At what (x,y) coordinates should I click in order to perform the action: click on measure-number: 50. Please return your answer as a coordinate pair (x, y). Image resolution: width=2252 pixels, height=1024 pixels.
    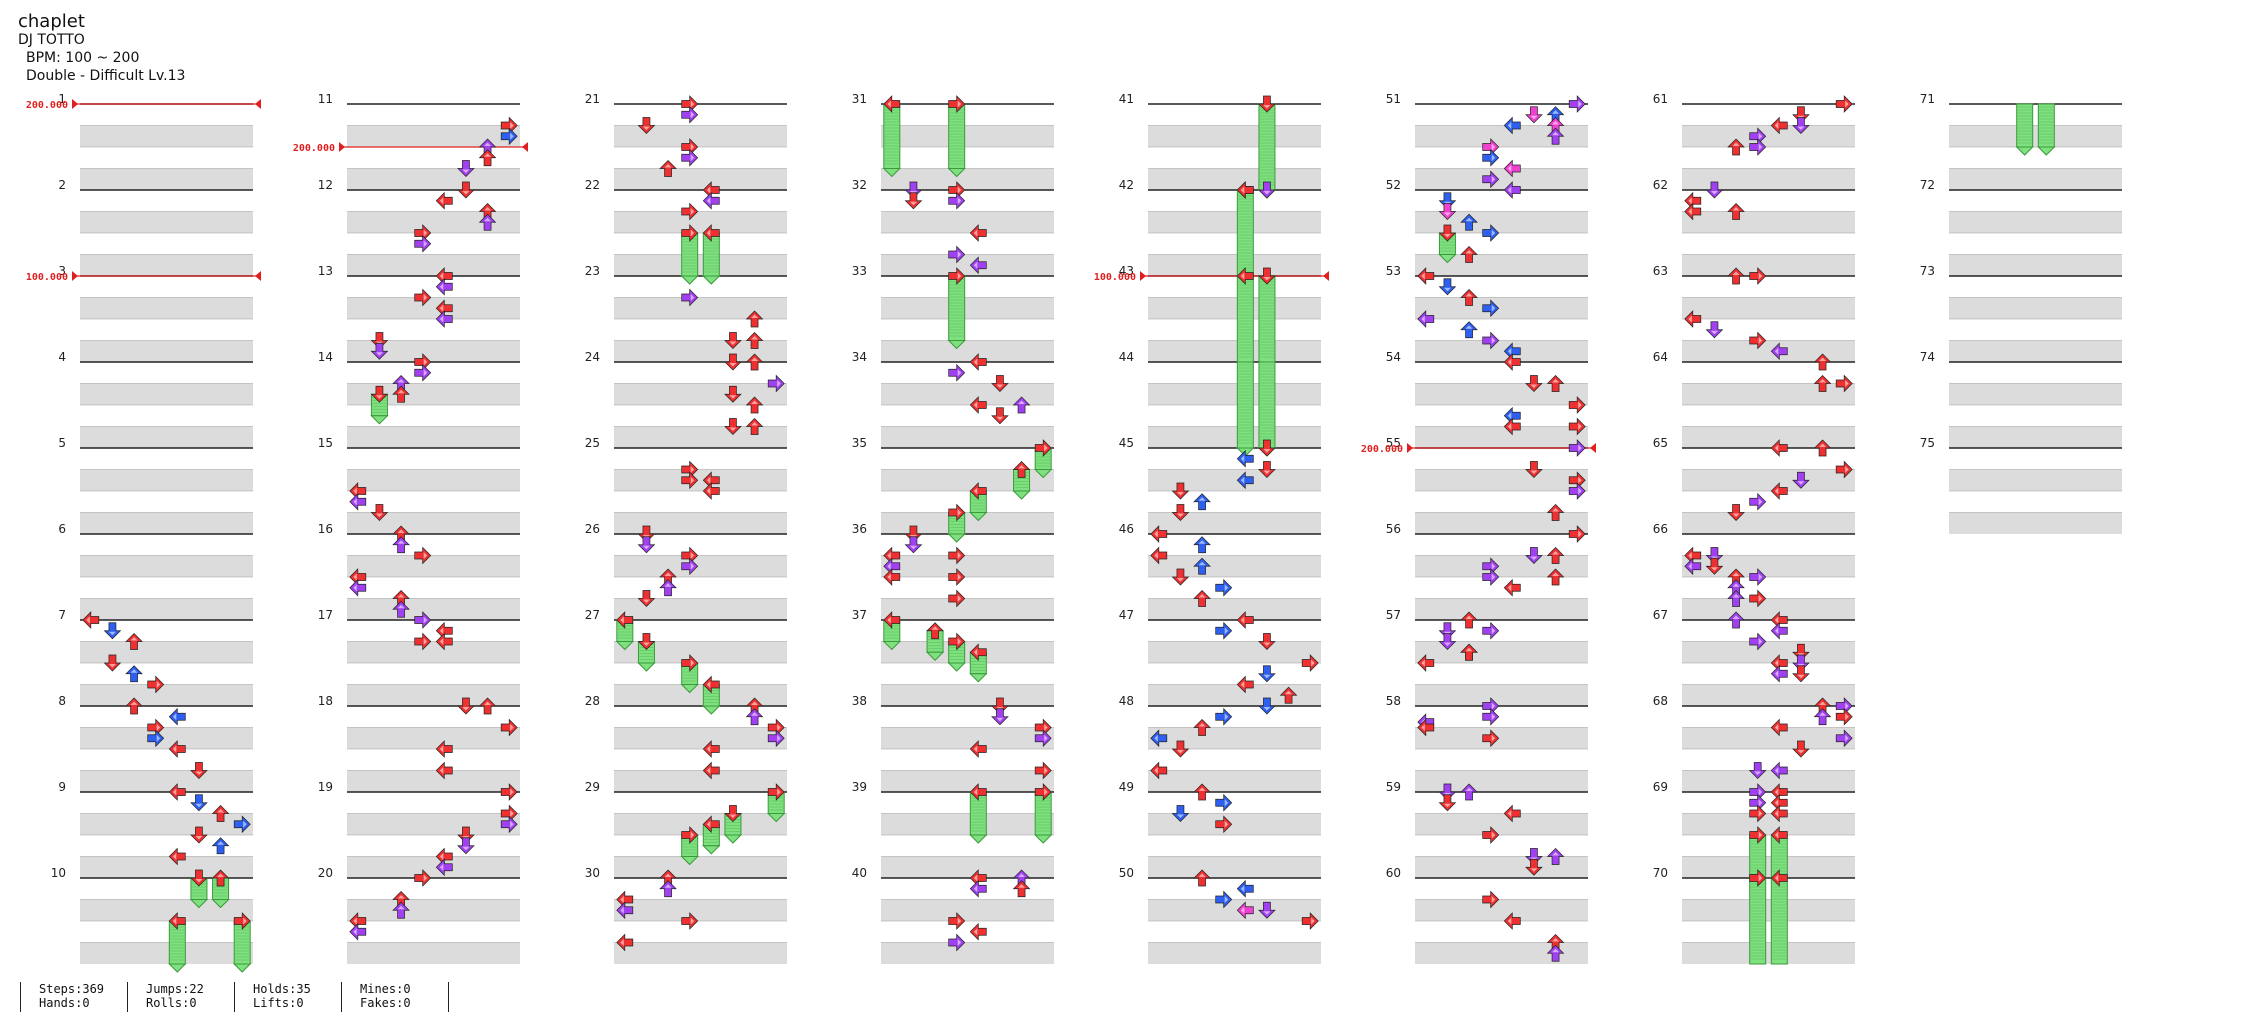
    Looking at the image, I should click on (1126, 873).